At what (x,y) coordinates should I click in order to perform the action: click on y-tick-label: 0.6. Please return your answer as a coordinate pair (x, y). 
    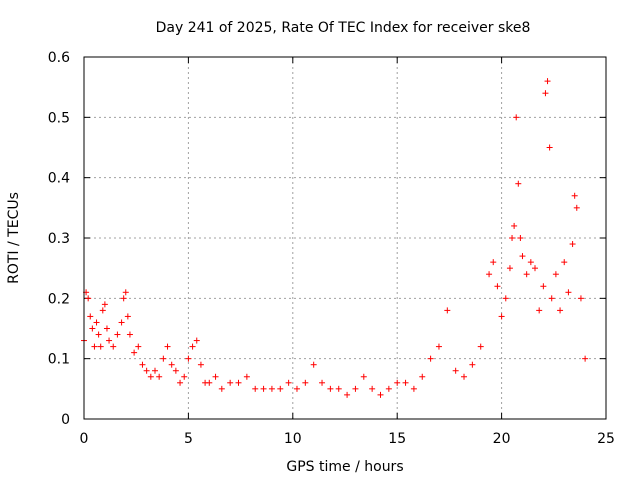
    Looking at the image, I should click on (59, 58).